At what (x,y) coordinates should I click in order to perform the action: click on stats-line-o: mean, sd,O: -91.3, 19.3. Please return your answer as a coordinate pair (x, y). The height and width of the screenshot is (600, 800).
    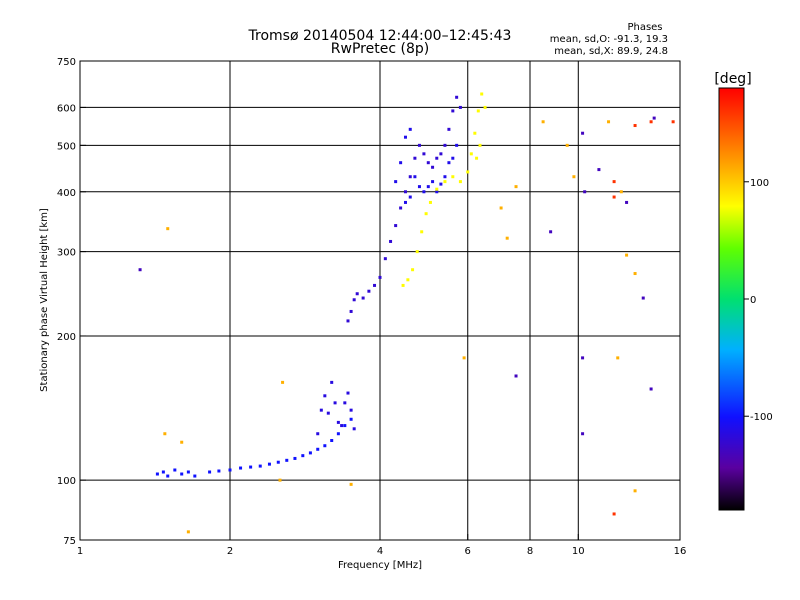
    Looking at the image, I should click on (609, 39).